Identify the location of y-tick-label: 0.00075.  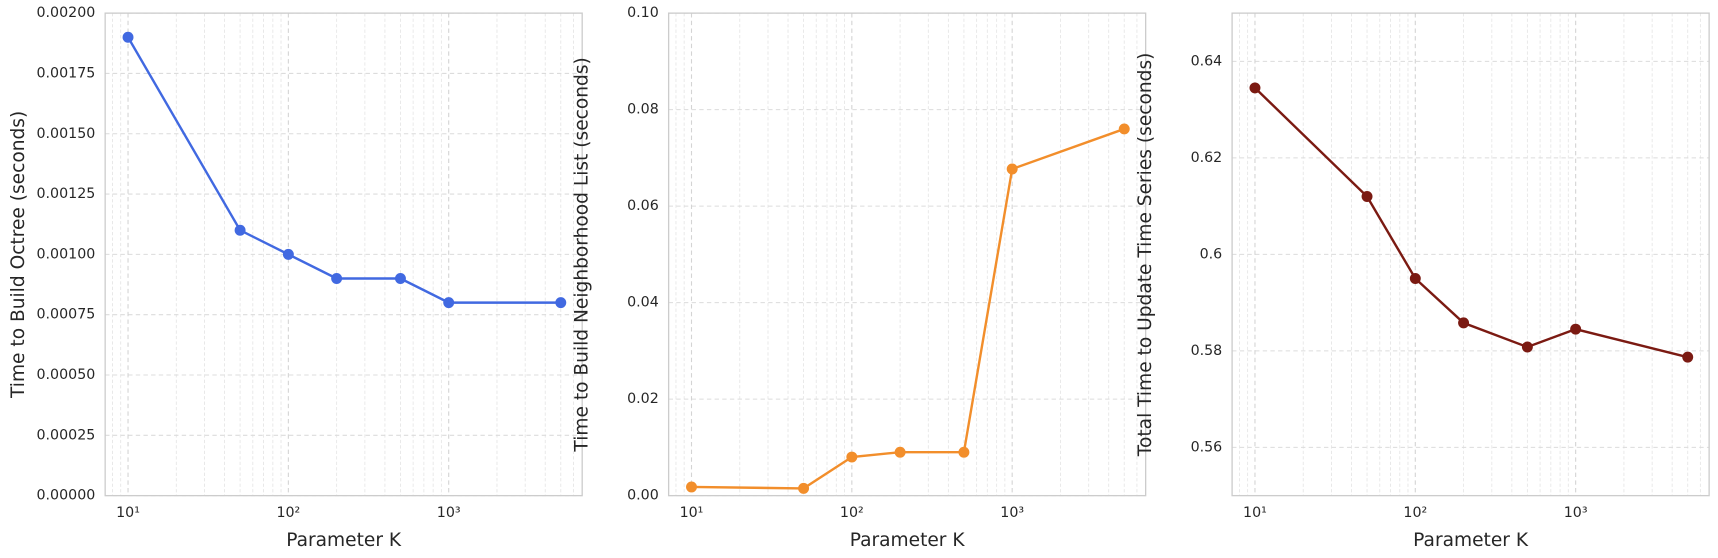
(65, 315).